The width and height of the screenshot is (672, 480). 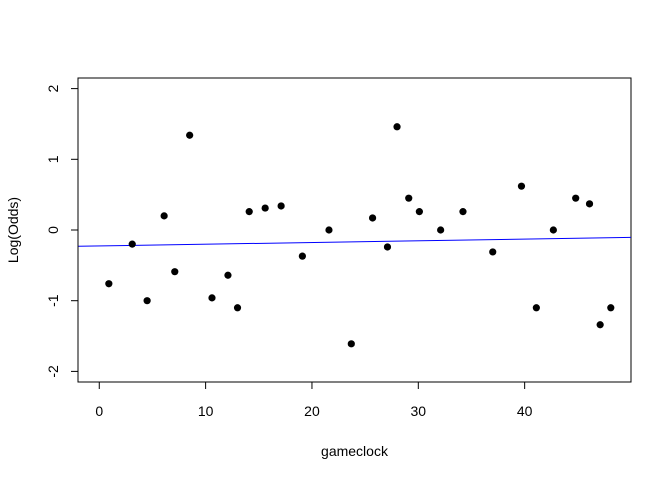 What do you see at coordinates (419, 411) in the screenshot?
I see `x-tick-label: 30` at bounding box center [419, 411].